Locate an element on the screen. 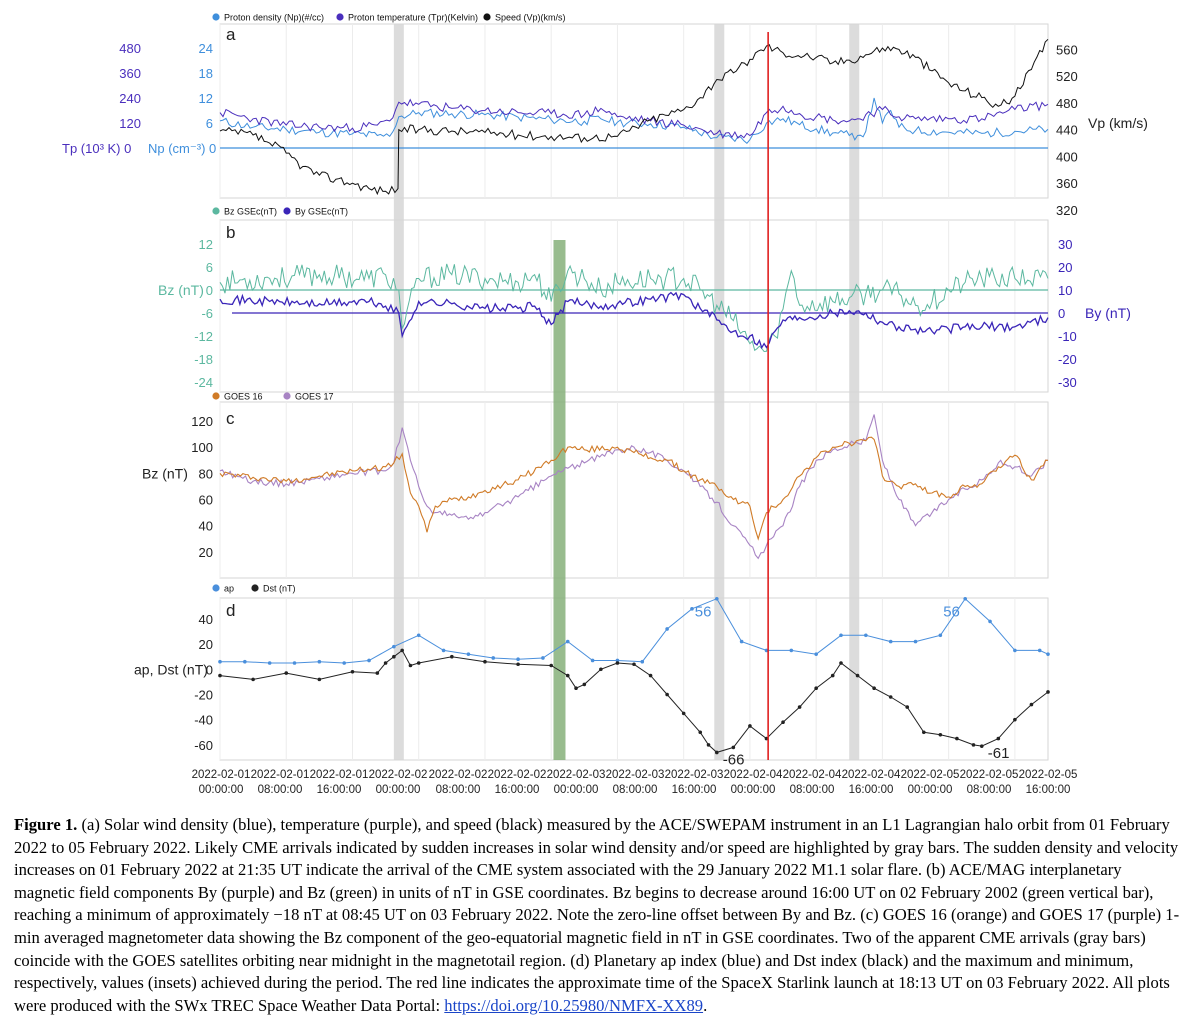 This screenshot has width=1200, height=1027. annotation-ap-max-1: 56 is located at coordinates (703, 612).